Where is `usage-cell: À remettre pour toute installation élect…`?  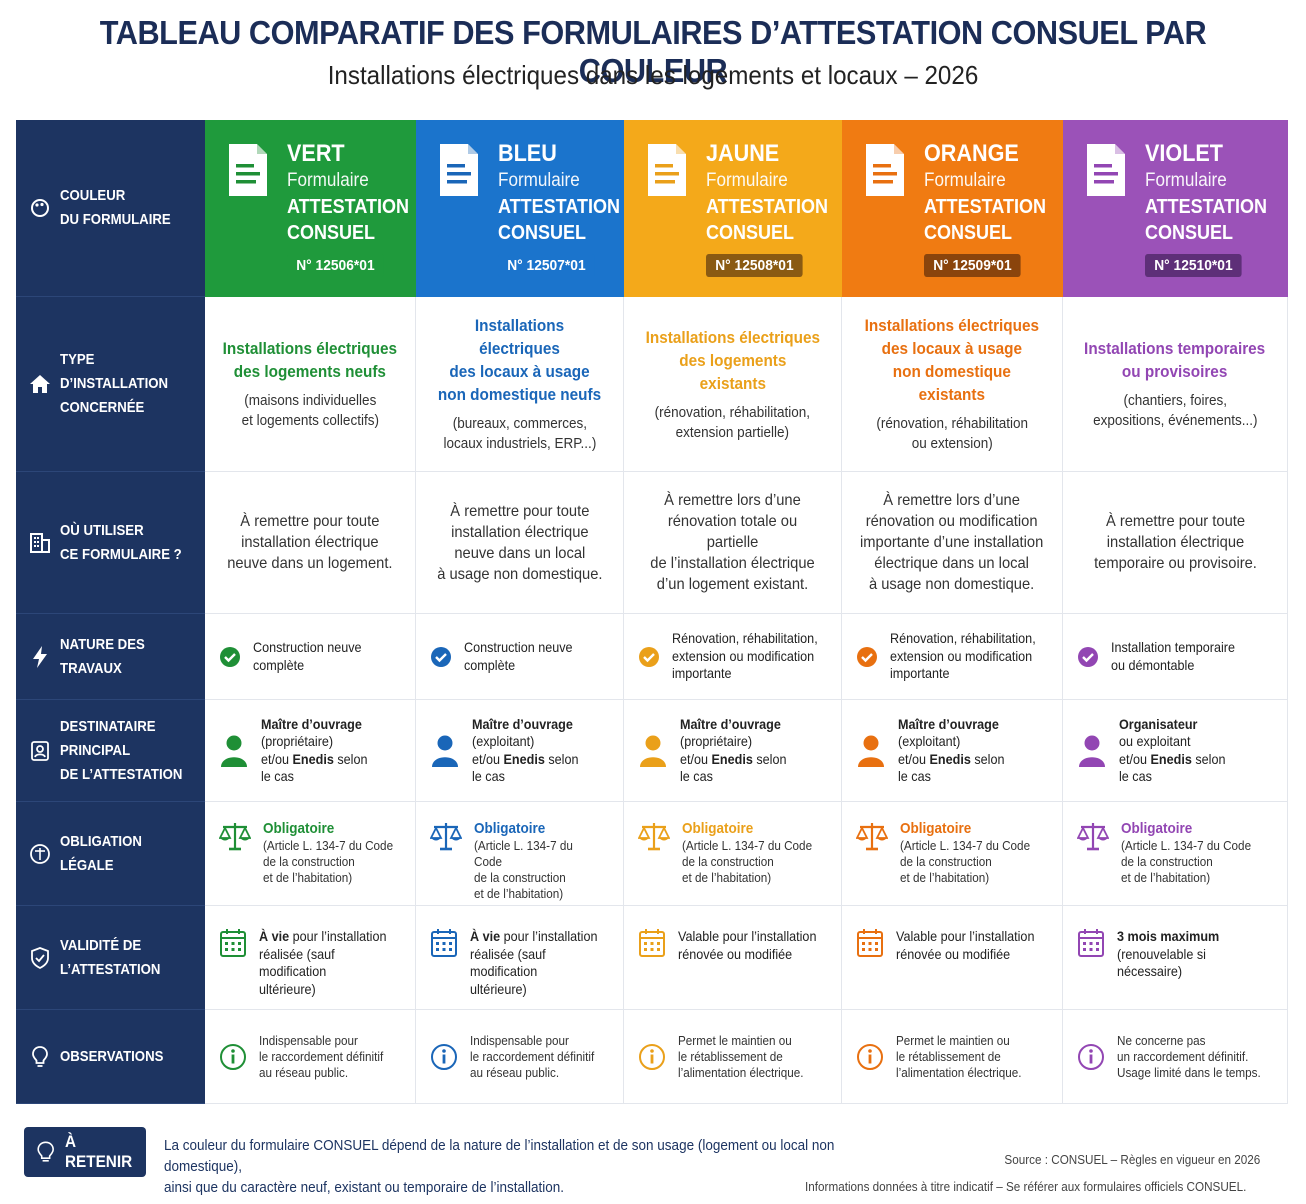
usage-cell: À remettre pour toute installation élect… is located at coordinates (310, 543).